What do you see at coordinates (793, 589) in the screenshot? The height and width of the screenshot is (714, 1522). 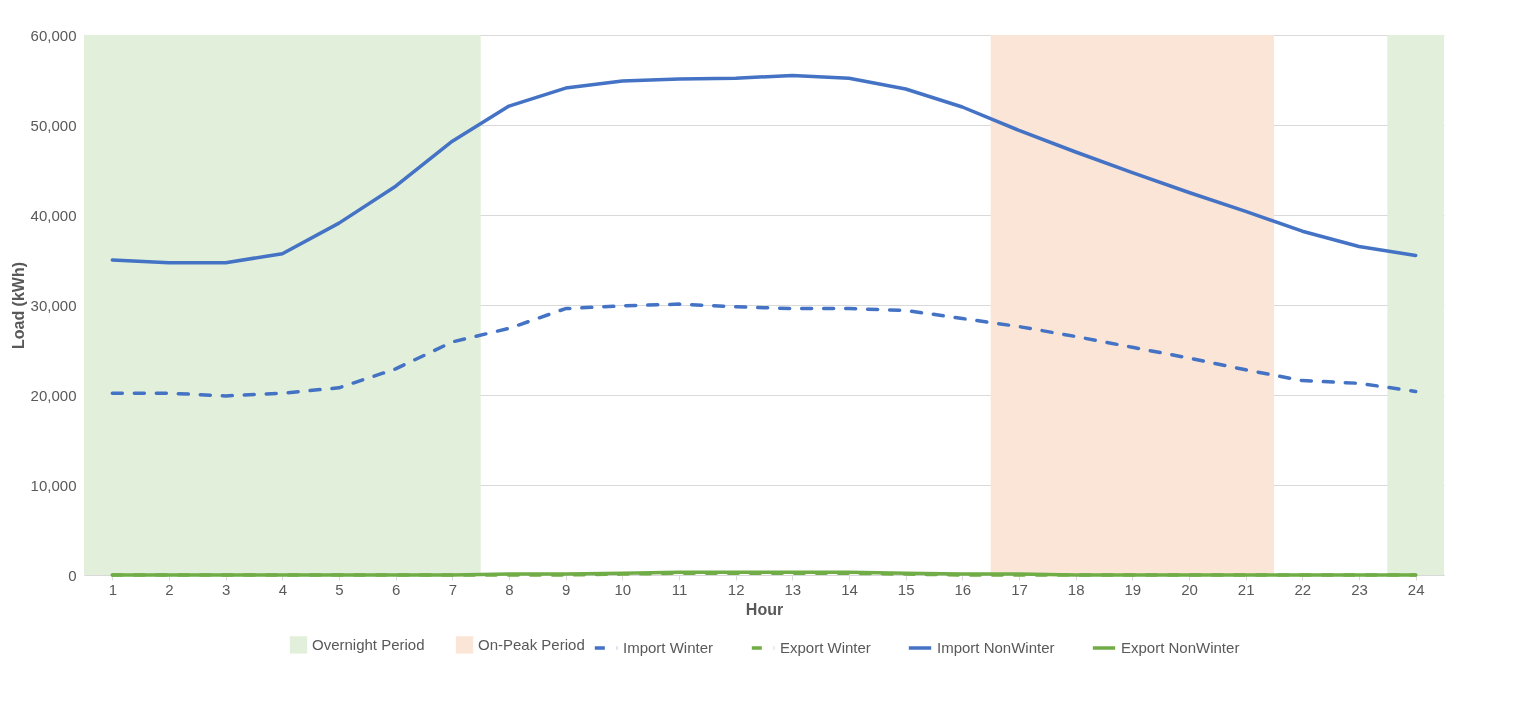 I see `x-tick-label: 13` at bounding box center [793, 589].